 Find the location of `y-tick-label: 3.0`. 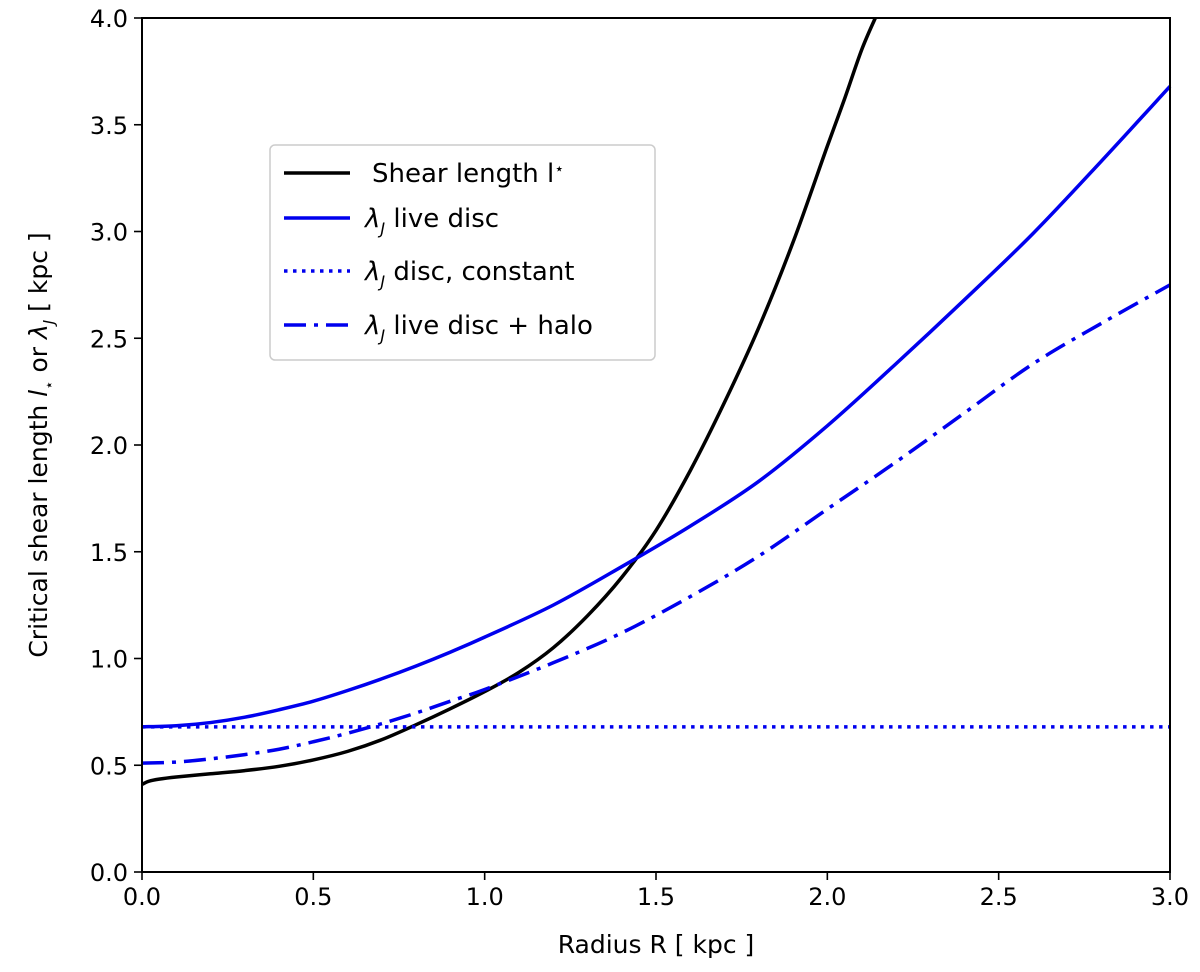

y-tick-label: 3.0 is located at coordinates (109, 233).